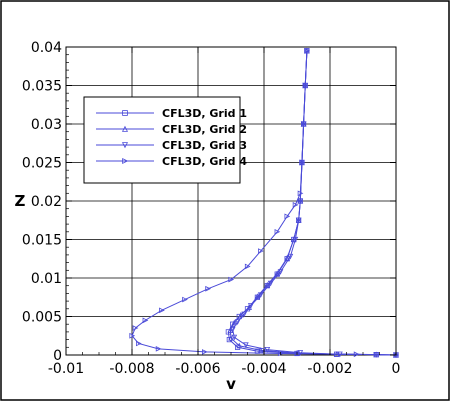  Describe the element at coordinates (57, 356) in the screenshot. I see `y-tick-label: 0` at that location.